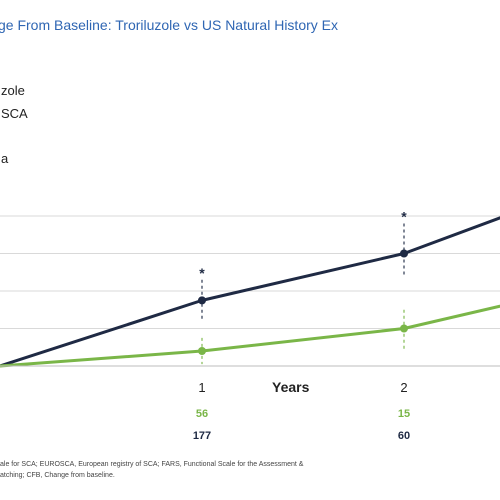 This screenshot has height=500, width=500. Describe the element at coordinates (13, 90) in the screenshot. I see `legend-label-troriluzole: zole` at that location.